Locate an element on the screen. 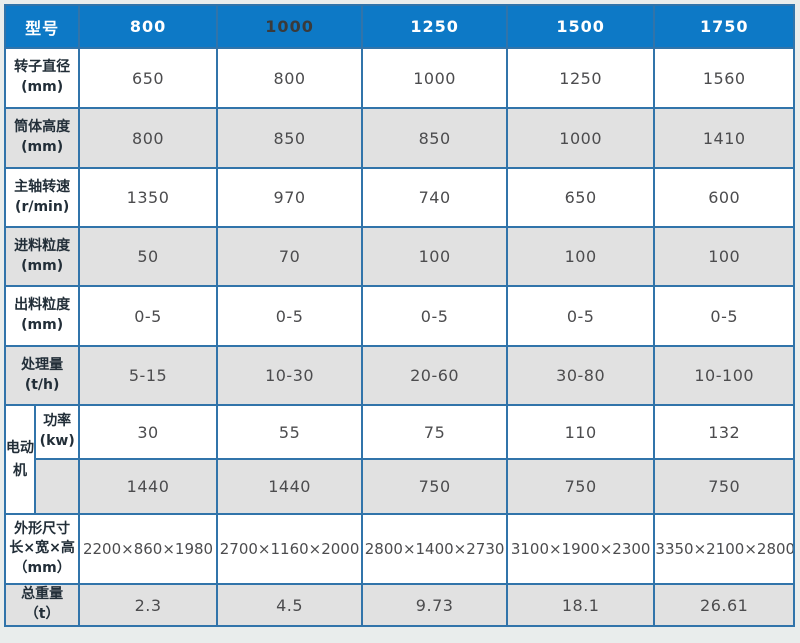 This screenshot has width=800, height=643. row-label-spindle-speed: 主轴转速 (r/min) is located at coordinates (42, 197).